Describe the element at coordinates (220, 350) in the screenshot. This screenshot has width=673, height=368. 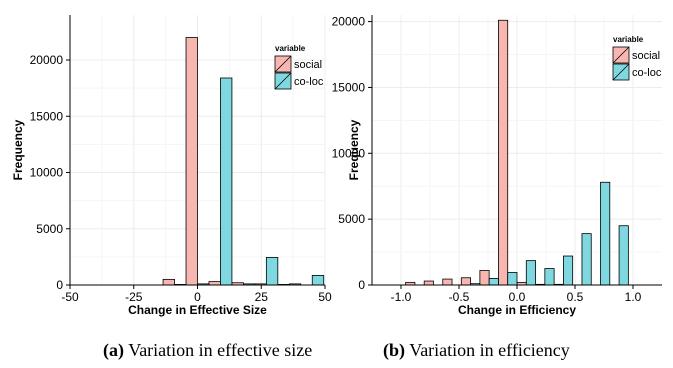
I see `caption-a-text: Variation in effective size` at that location.